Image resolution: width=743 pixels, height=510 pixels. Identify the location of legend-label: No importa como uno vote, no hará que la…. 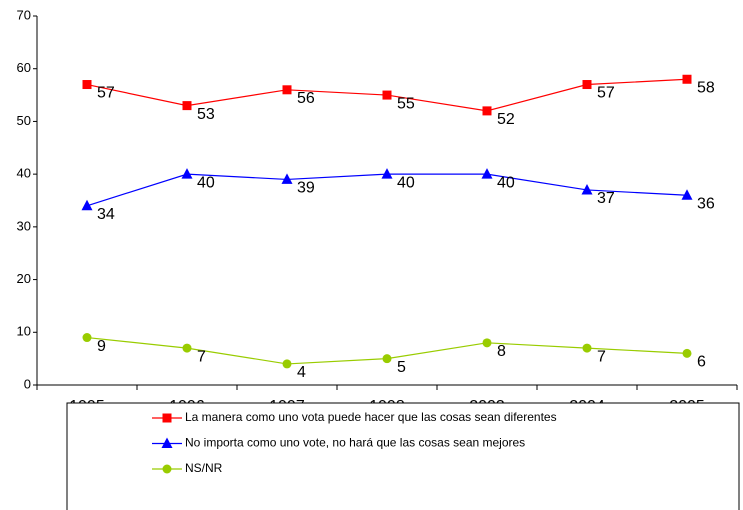
(355, 443).